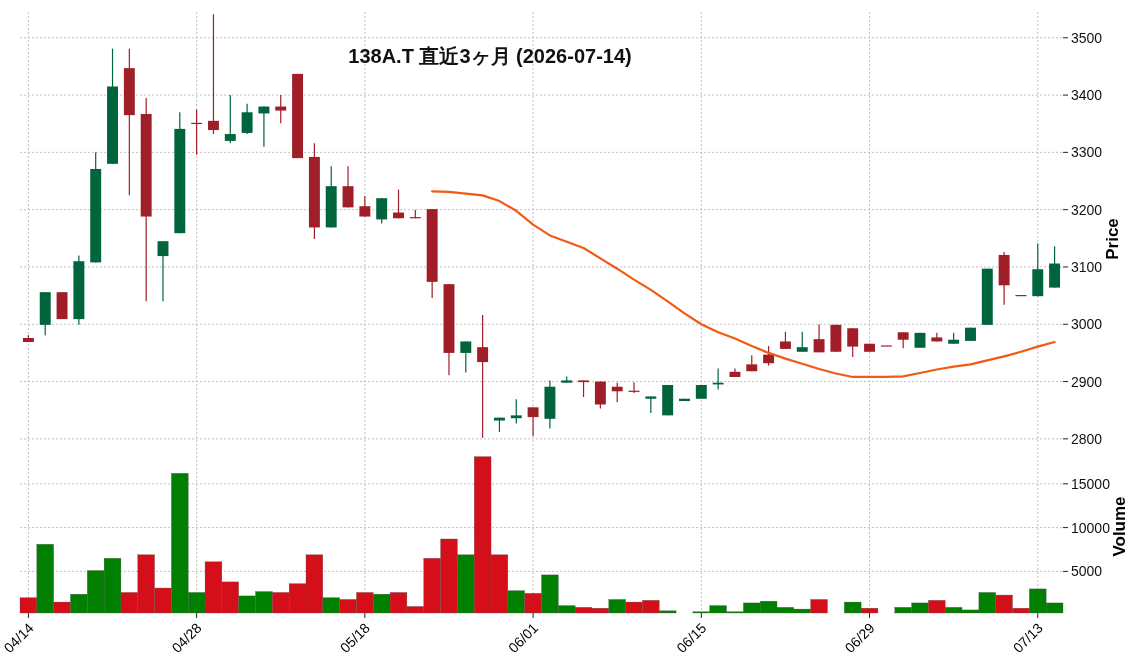 The height and width of the screenshot is (670, 1144). Describe the element at coordinates (1112, 239) in the screenshot. I see `y-axis-title: Price` at that location.